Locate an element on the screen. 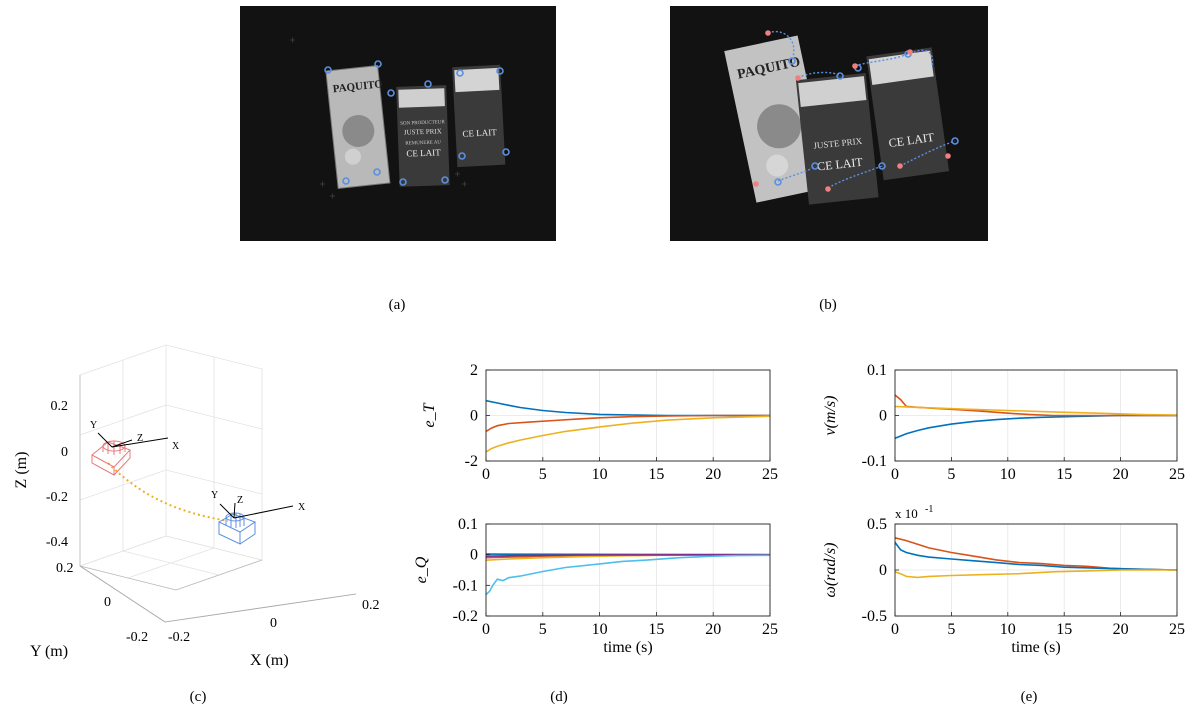  y-tick-label: -2 is located at coordinates (471, 461).